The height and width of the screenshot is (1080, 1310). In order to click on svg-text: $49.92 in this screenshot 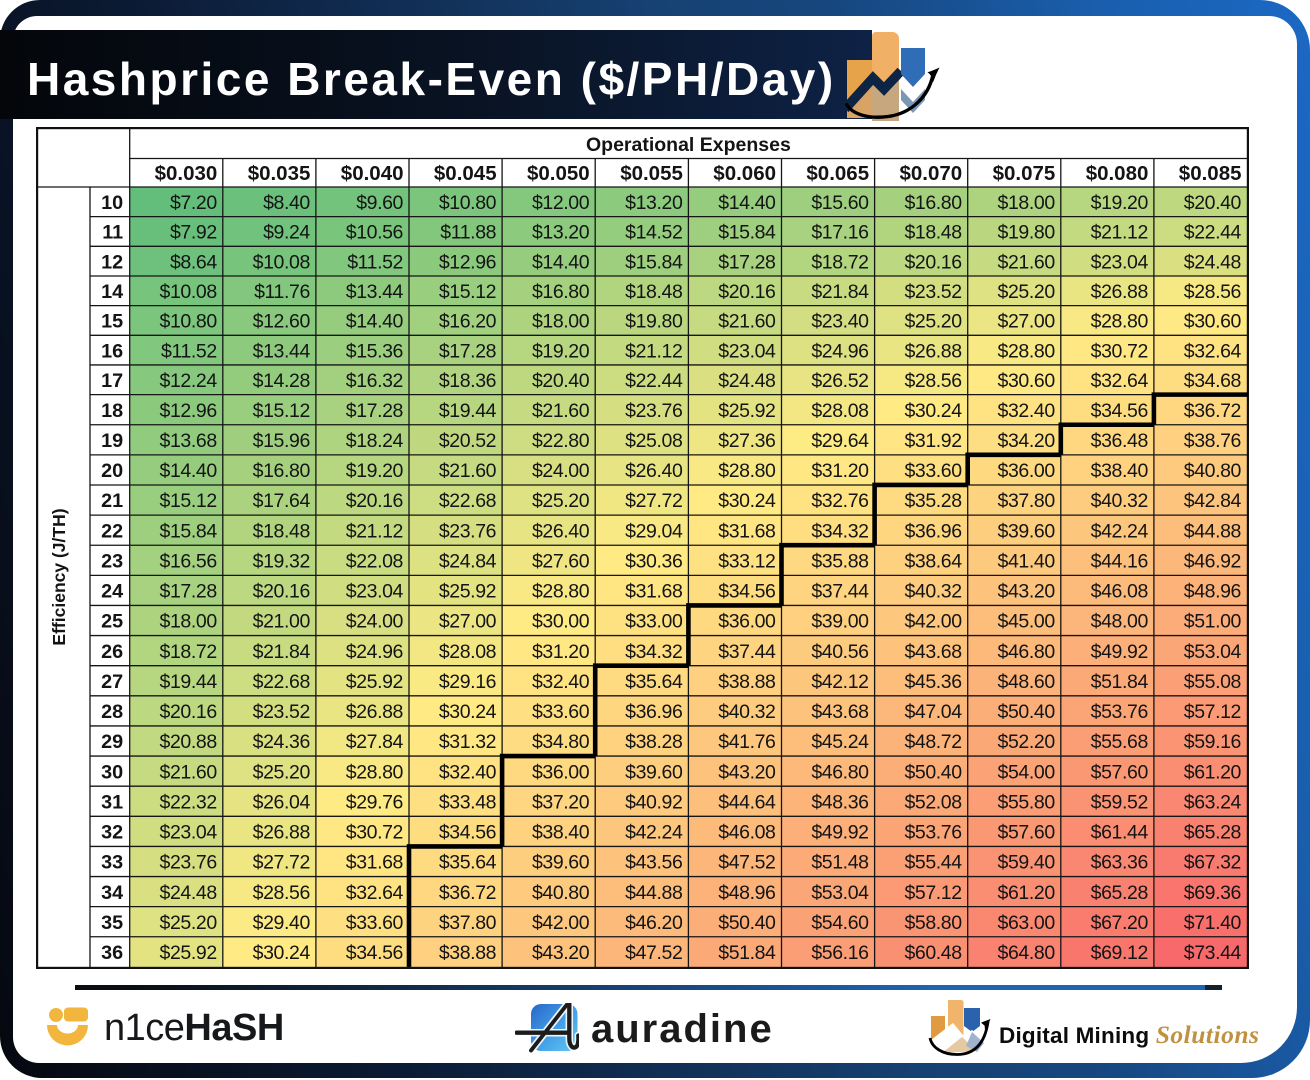, I will do `click(1119, 652)`.